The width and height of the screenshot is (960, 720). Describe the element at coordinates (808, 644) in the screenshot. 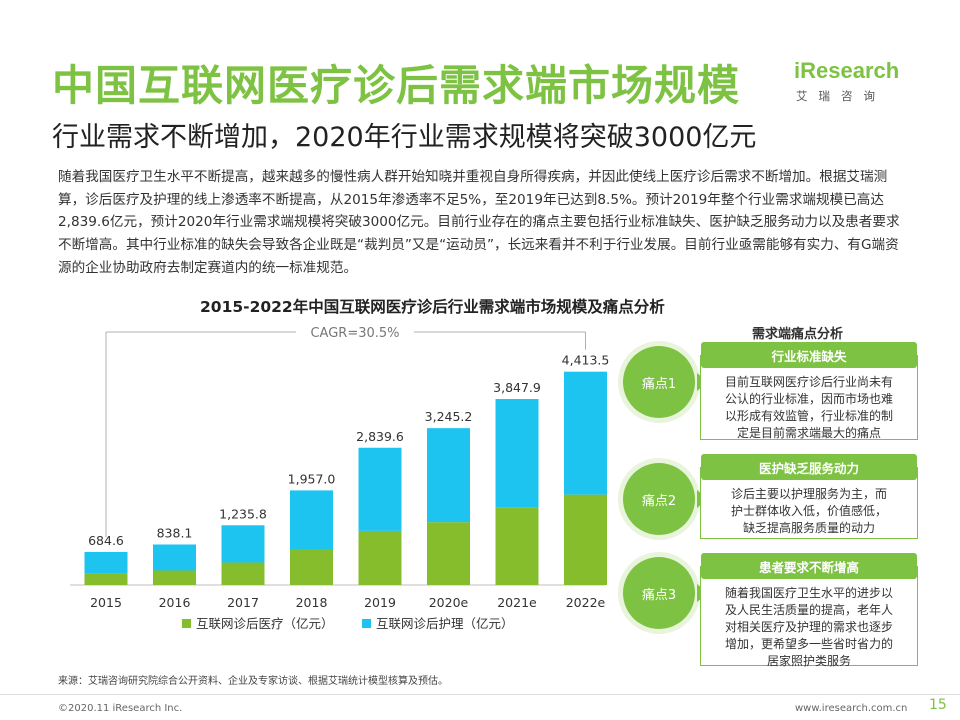

I see `pain-point-3-line: 增加，更希望多一些省时省力的` at that location.